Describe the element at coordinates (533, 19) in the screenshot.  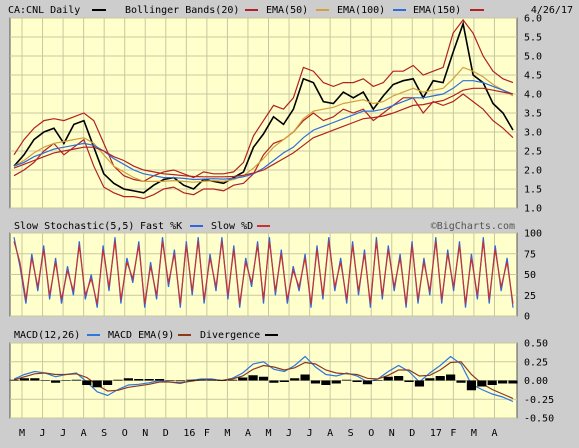
I see `y-tick-label: 6.0` at that location.